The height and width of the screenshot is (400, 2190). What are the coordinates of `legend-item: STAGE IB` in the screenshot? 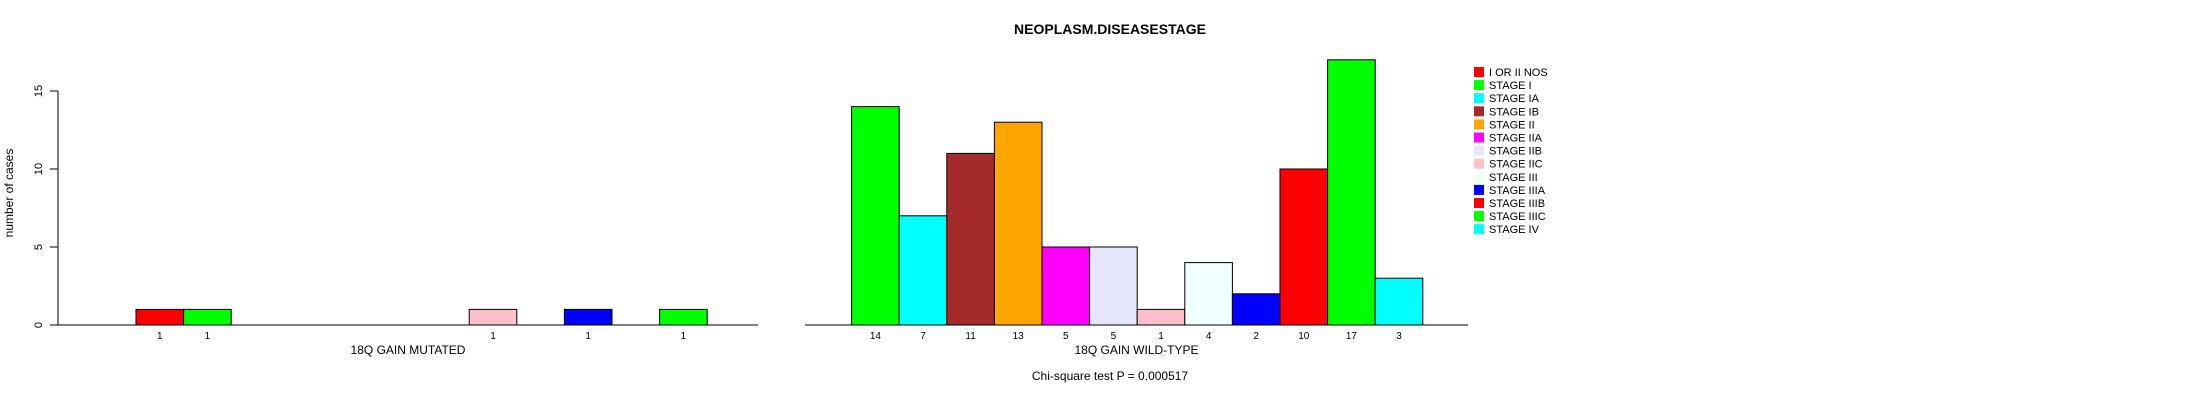 It's located at (1506, 112).